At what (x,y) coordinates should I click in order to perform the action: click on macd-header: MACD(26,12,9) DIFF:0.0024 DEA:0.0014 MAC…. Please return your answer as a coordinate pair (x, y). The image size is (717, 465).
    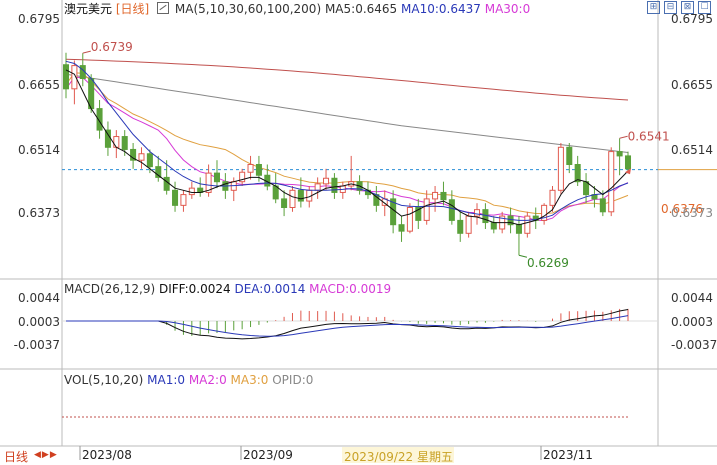
    Looking at the image, I should click on (227, 289).